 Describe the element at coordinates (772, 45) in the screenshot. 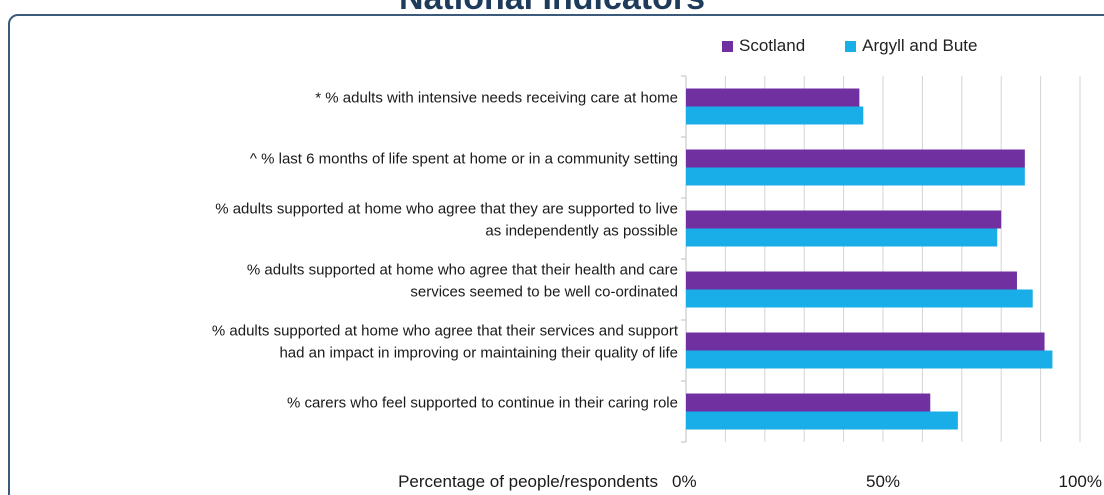

I see `legend-label-scotland: Scotland` at that location.